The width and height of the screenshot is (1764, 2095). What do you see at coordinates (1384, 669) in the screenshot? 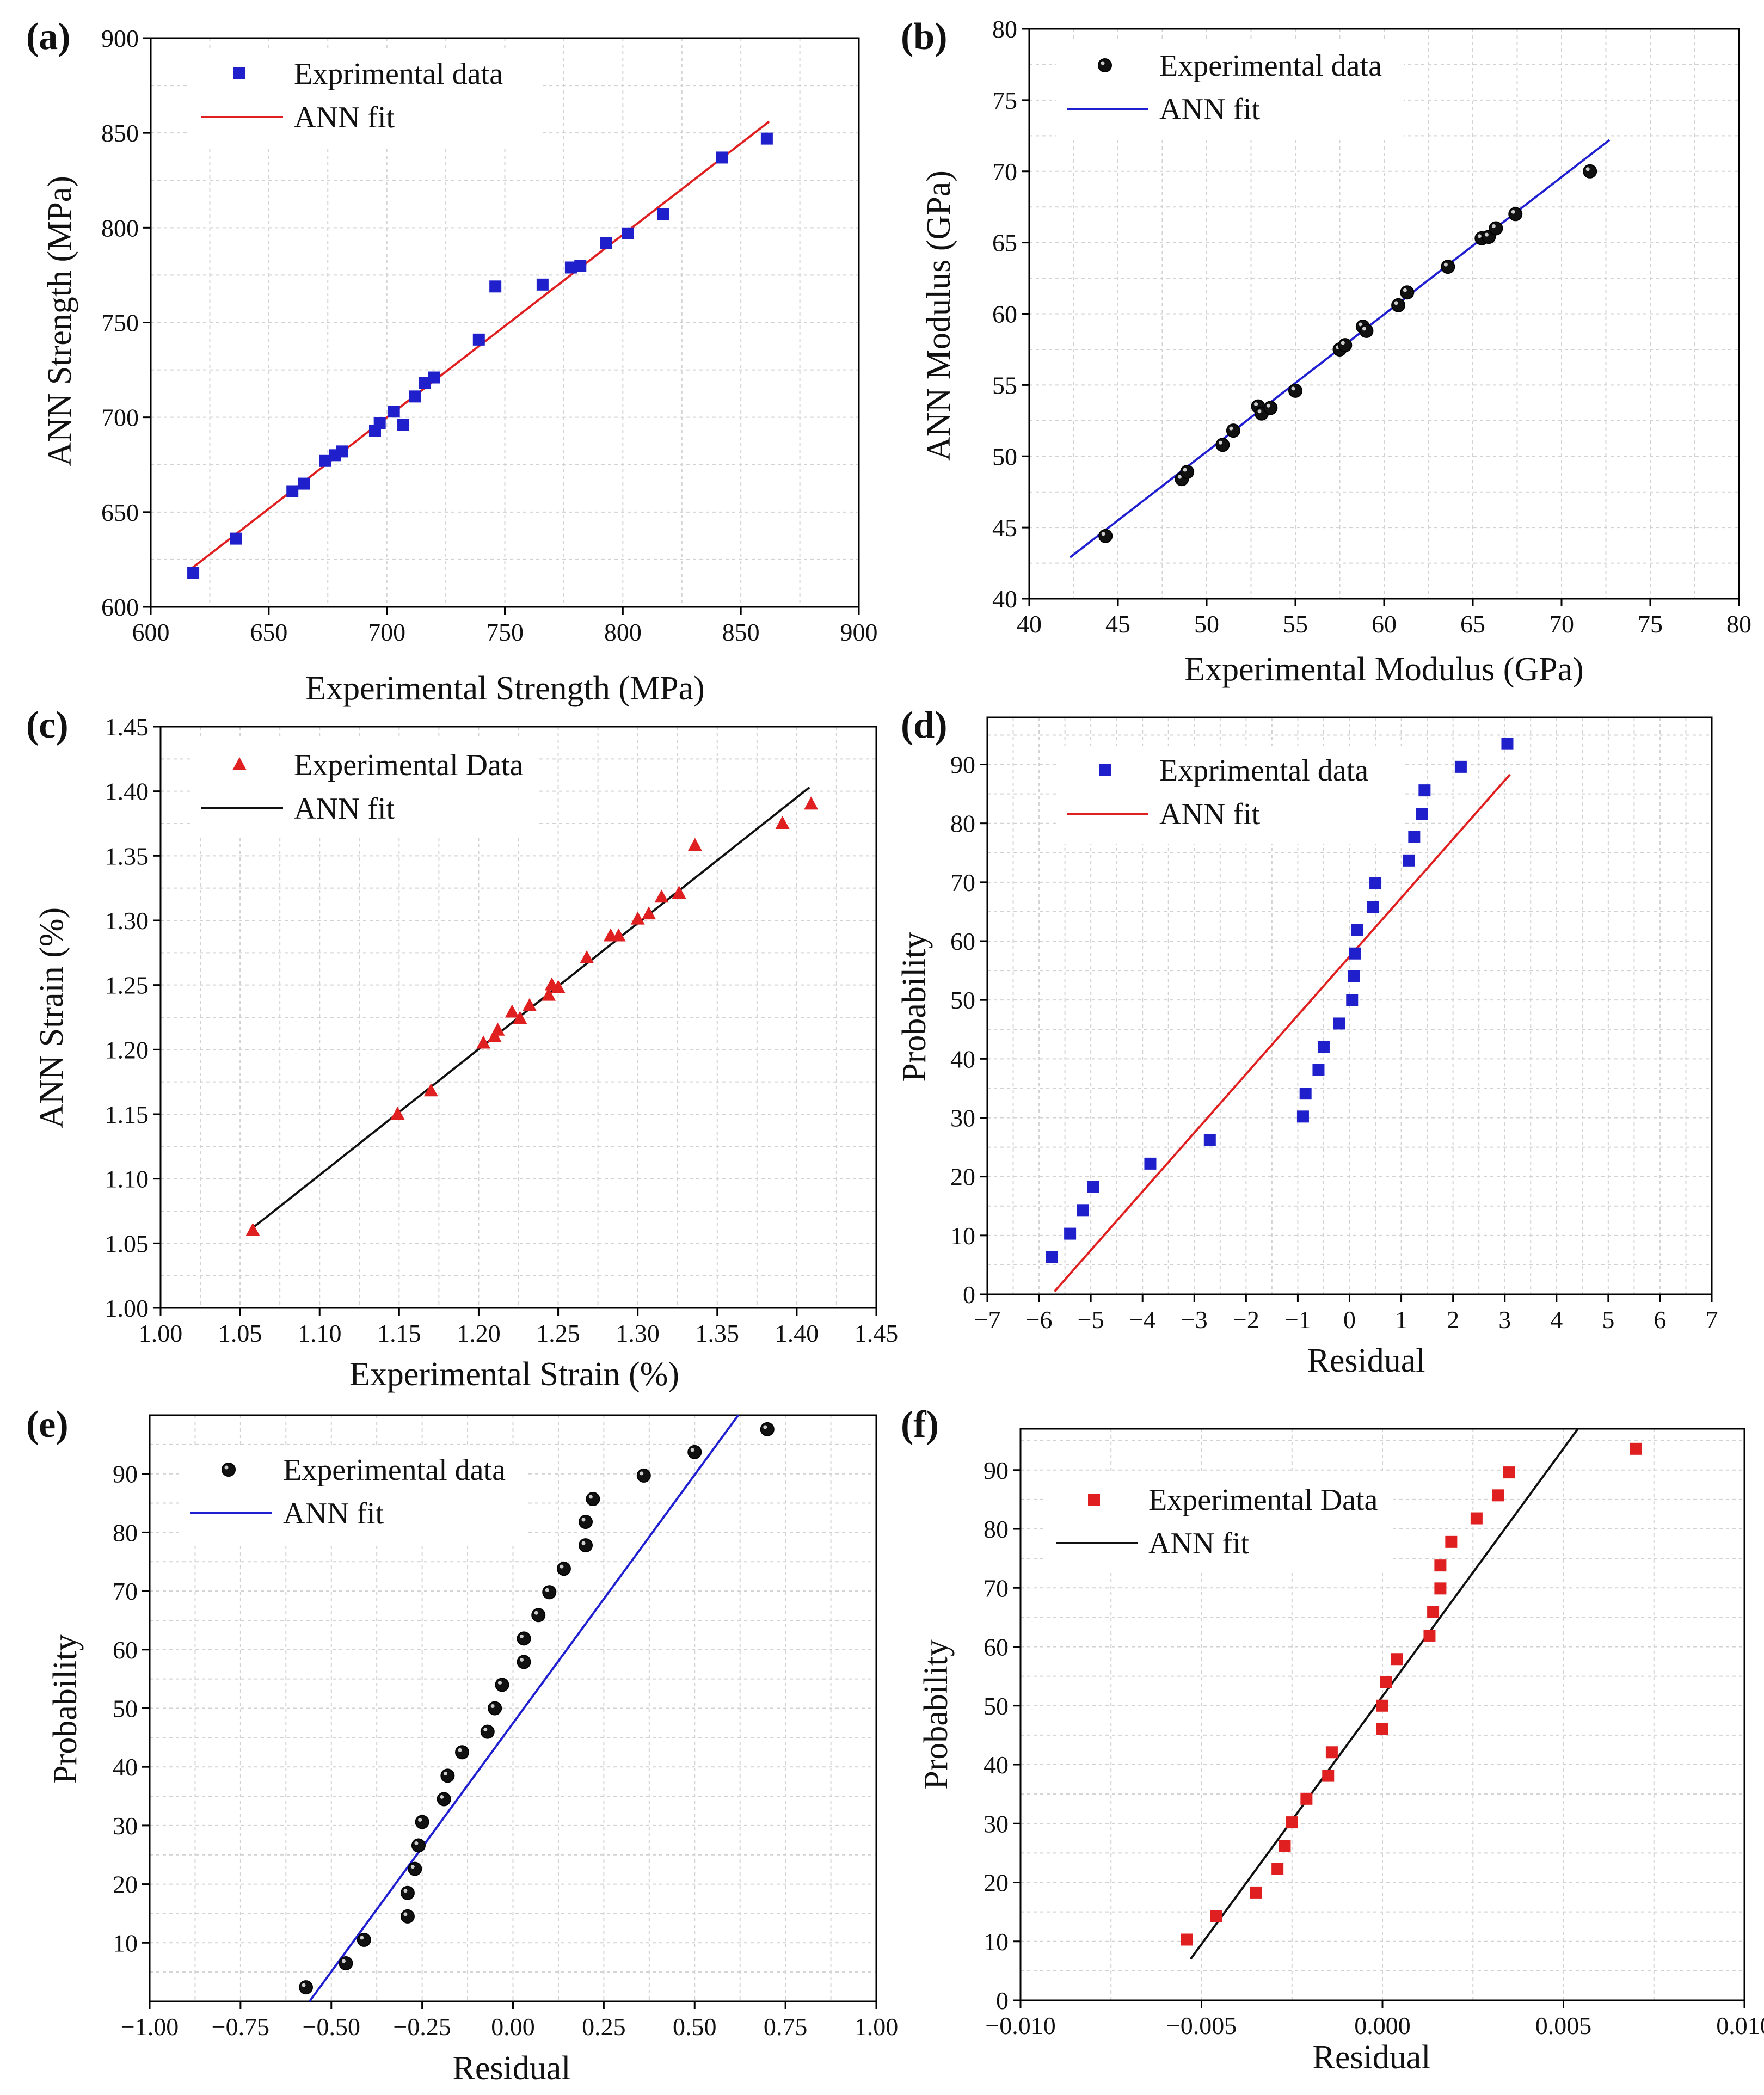
I see `x-axis-title: Experimental Modulus (GPa)` at bounding box center [1384, 669].